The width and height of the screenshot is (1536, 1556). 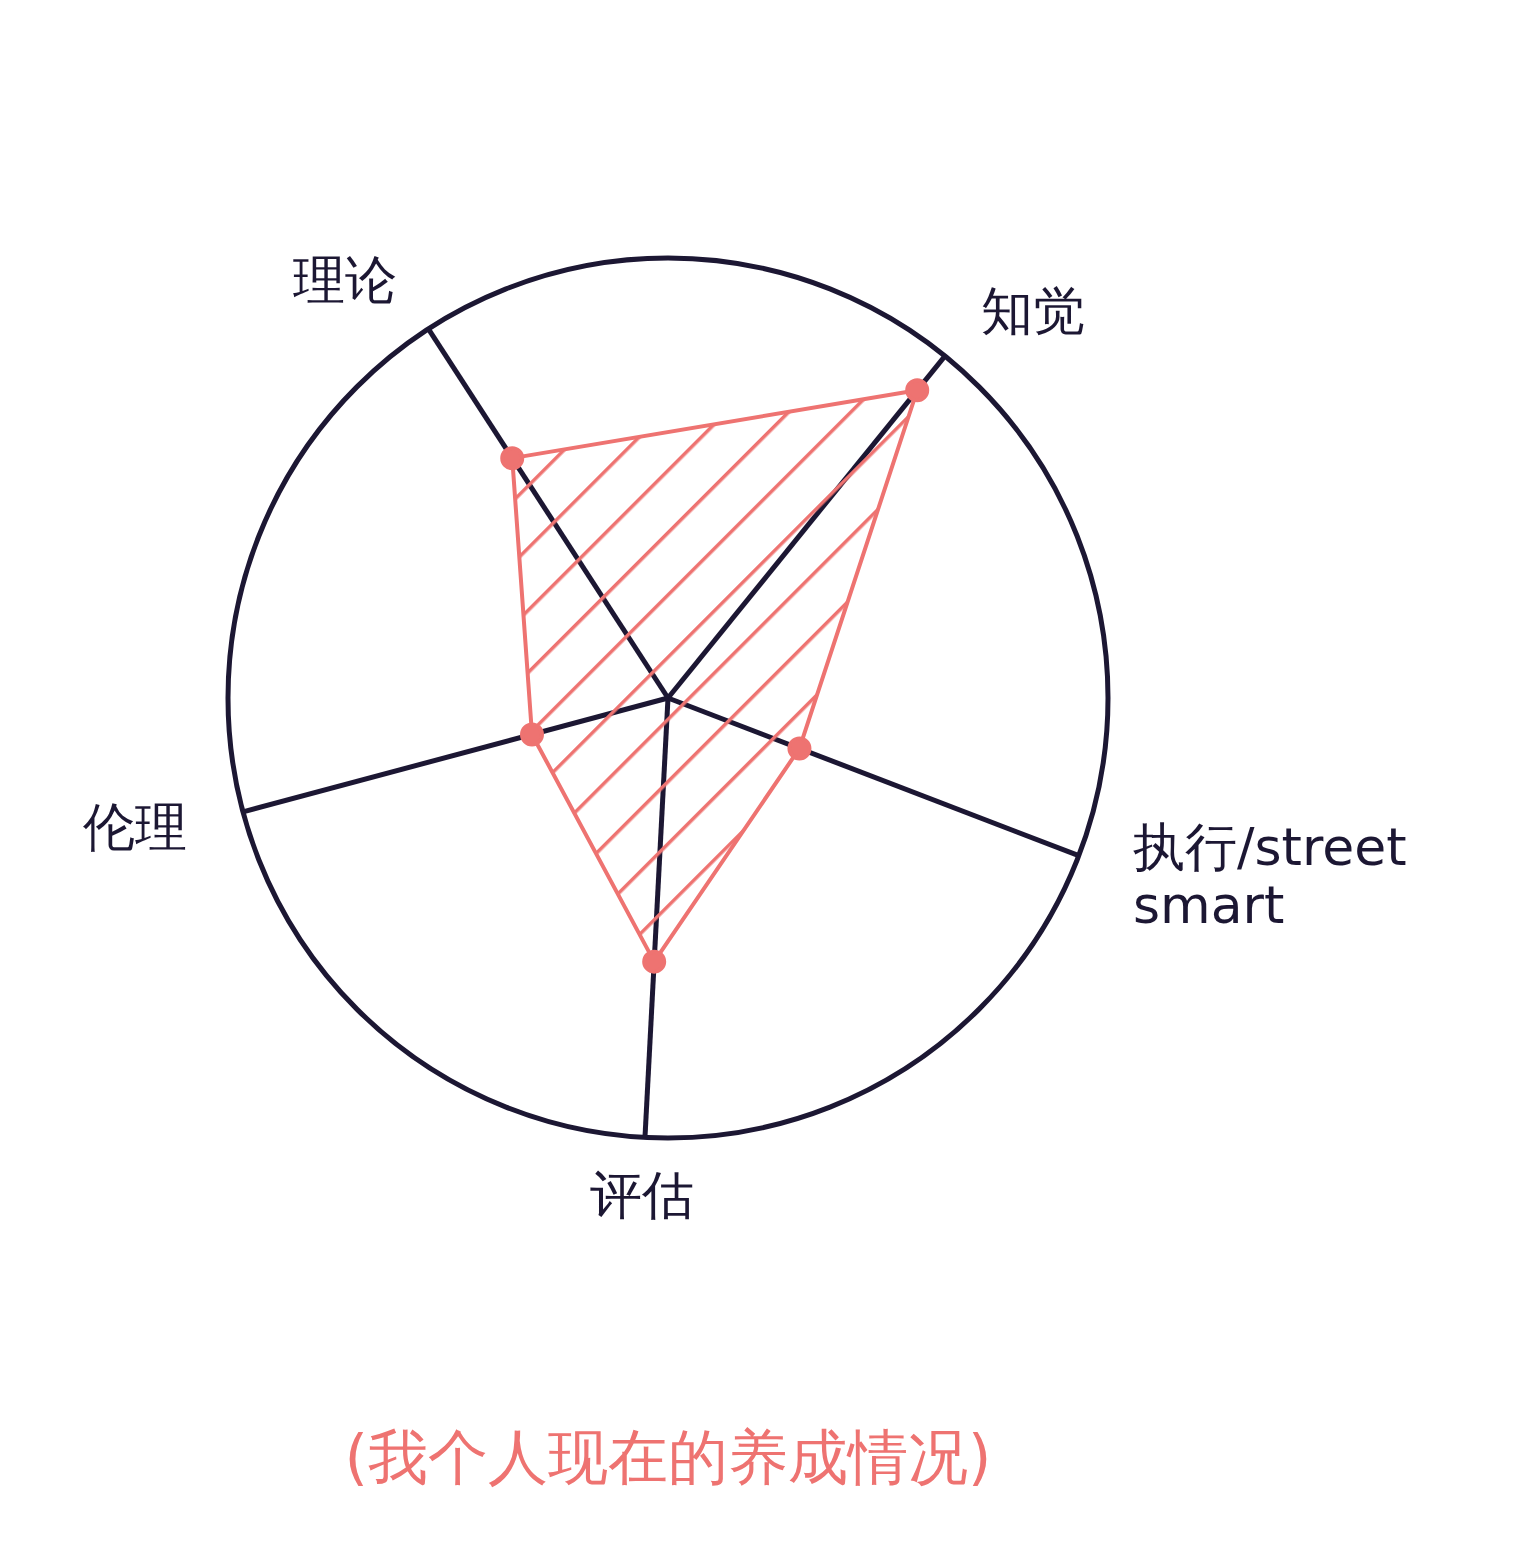 What do you see at coordinates (344, 280) in the screenshot?
I see `spoke-label: 理论` at bounding box center [344, 280].